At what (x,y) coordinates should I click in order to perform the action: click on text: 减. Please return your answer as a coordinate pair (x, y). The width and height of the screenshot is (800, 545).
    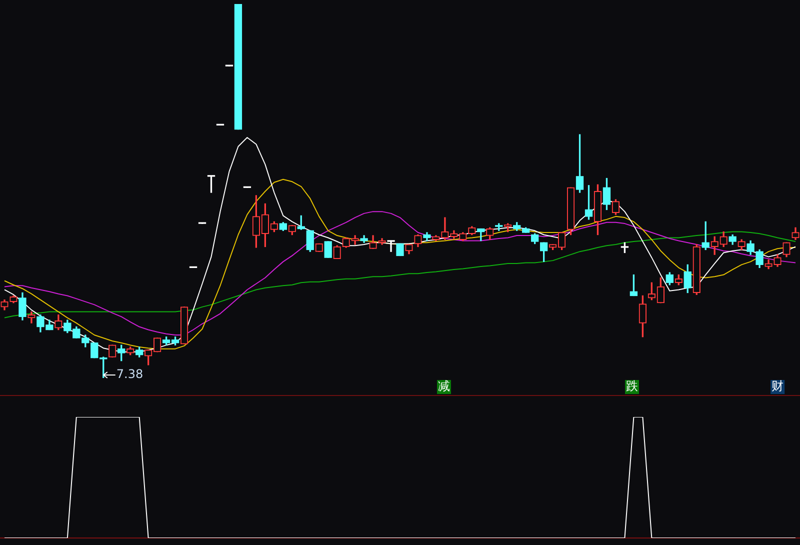
    Looking at the image, I should click on (444, 386).